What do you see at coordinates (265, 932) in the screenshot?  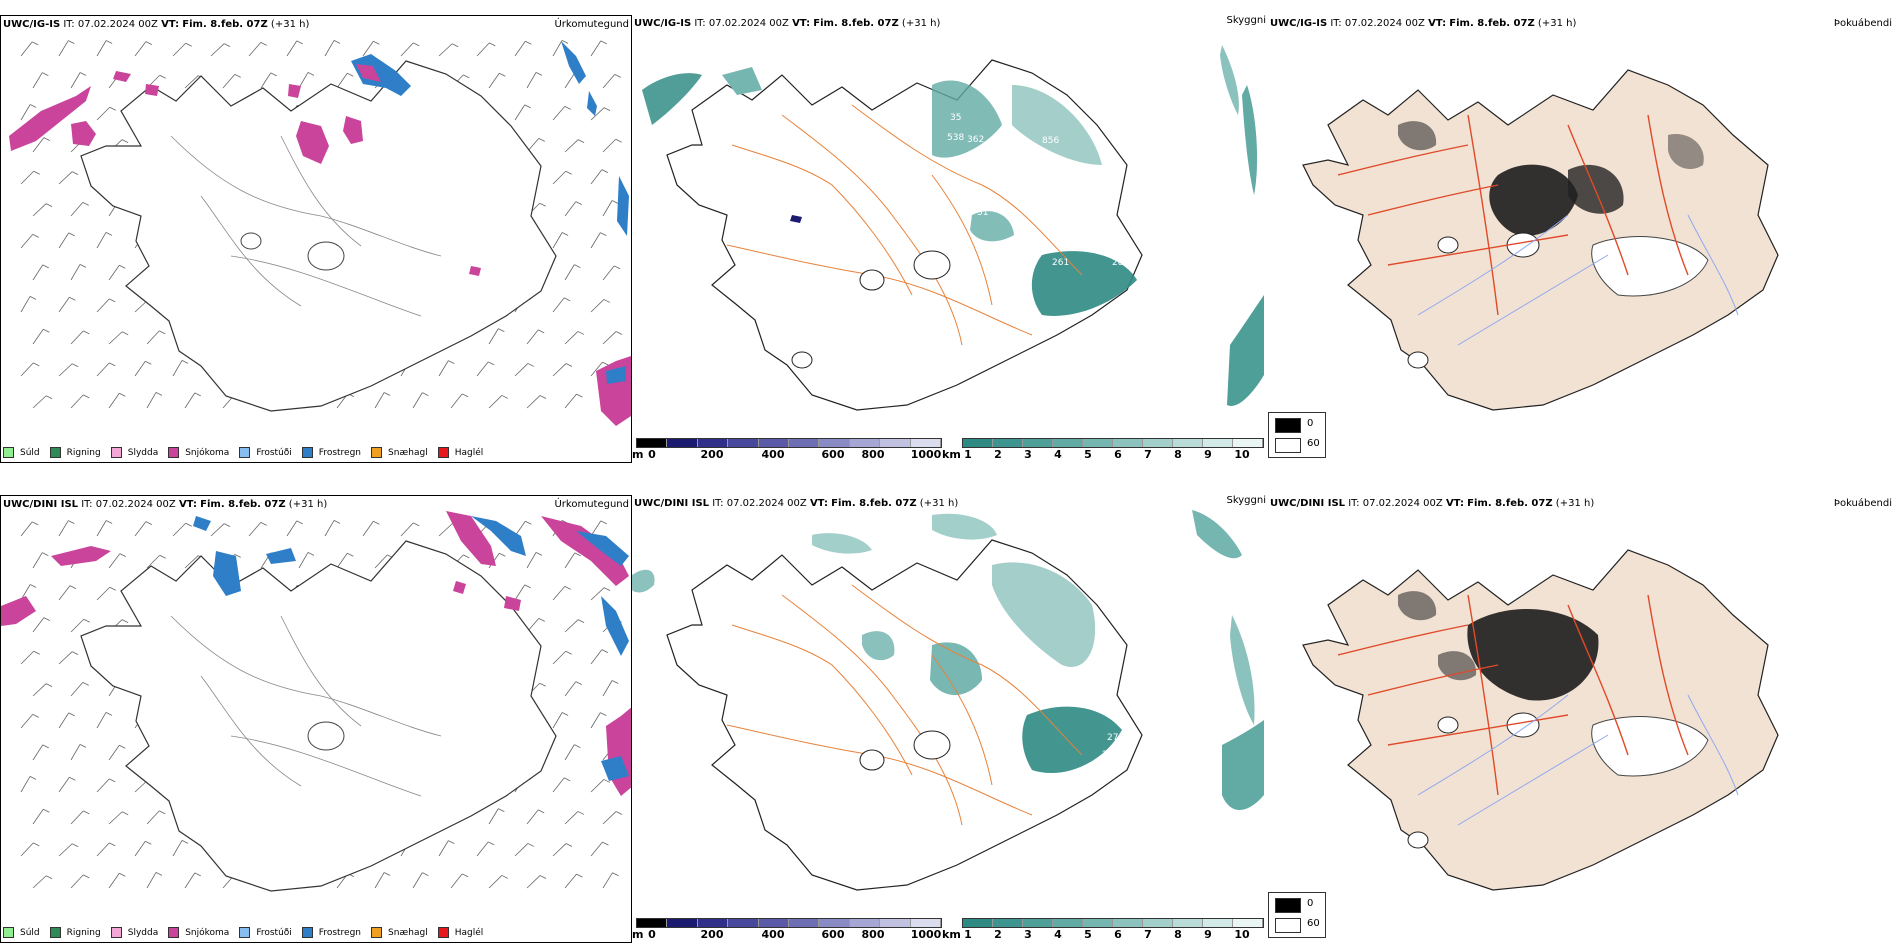 I see `legend-item: Frostúði` at bounding box center [265, 932].